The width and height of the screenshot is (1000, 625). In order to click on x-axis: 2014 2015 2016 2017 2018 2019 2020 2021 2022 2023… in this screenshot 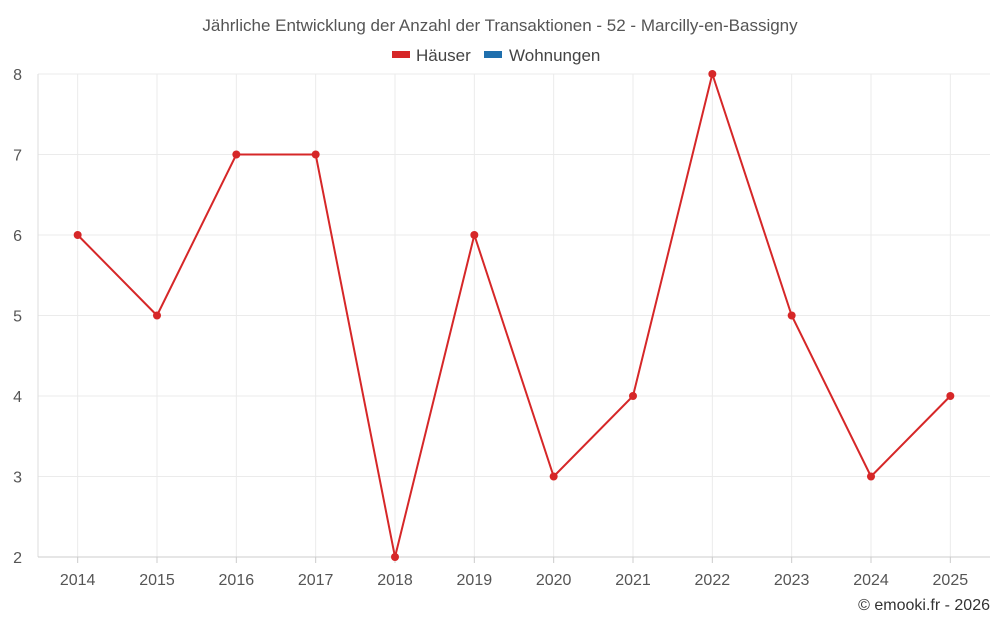, I will do `click(514, 572)`.